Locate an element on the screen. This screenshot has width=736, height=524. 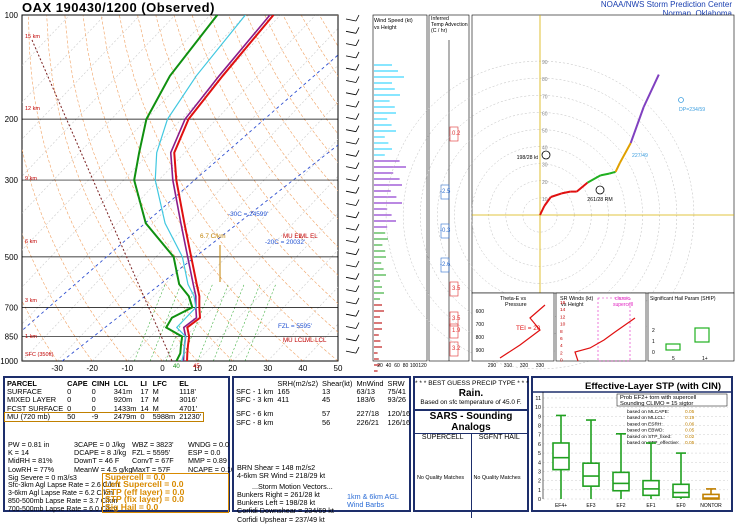
thetae-line is located at coordinates (522, 331).